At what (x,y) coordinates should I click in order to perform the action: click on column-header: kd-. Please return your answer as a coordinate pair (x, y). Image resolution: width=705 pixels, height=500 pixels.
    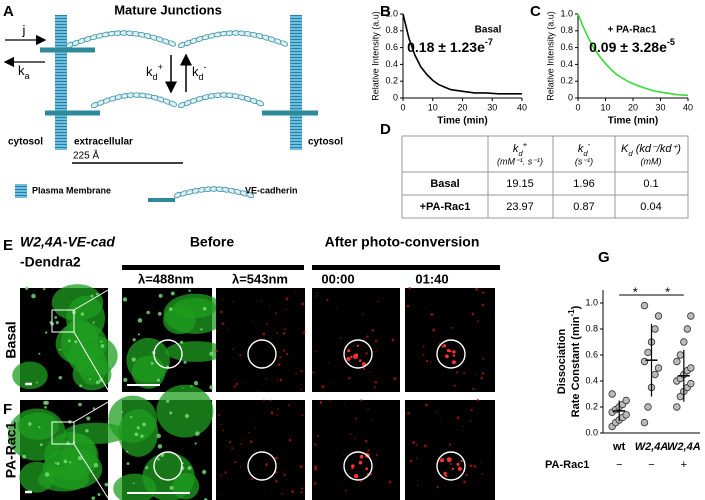
    Looking at the image, I should click on (584, 149).